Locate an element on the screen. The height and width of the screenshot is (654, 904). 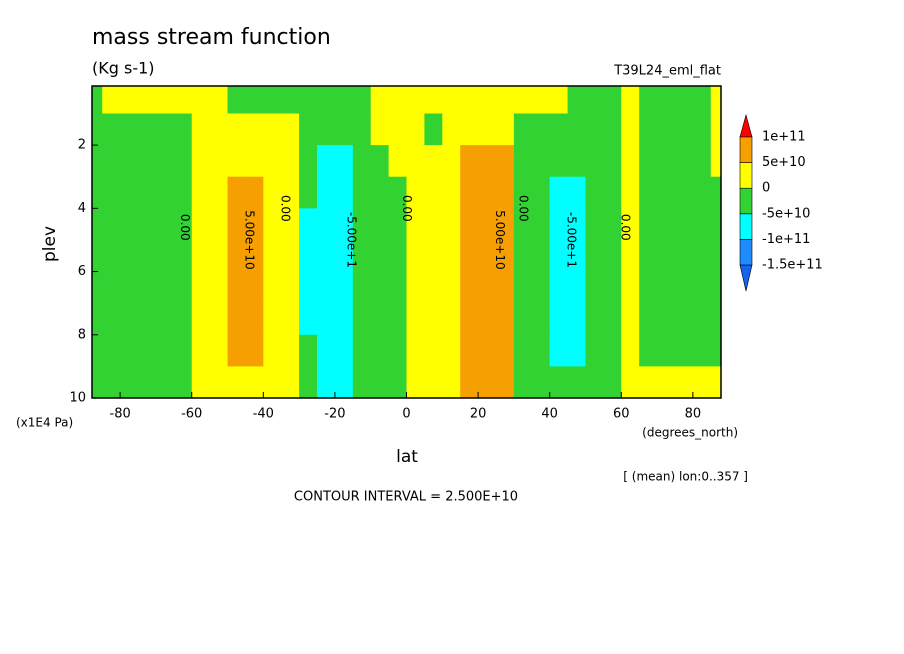
footer: CONTOUR INTERVAL = 2.500E+10 is located at coordinates (406, 497).